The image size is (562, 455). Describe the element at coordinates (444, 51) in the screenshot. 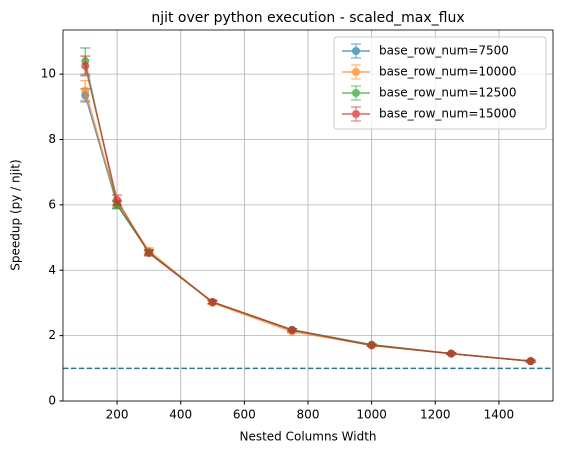

I see `legend-label: base_row_num=7500` at that location.